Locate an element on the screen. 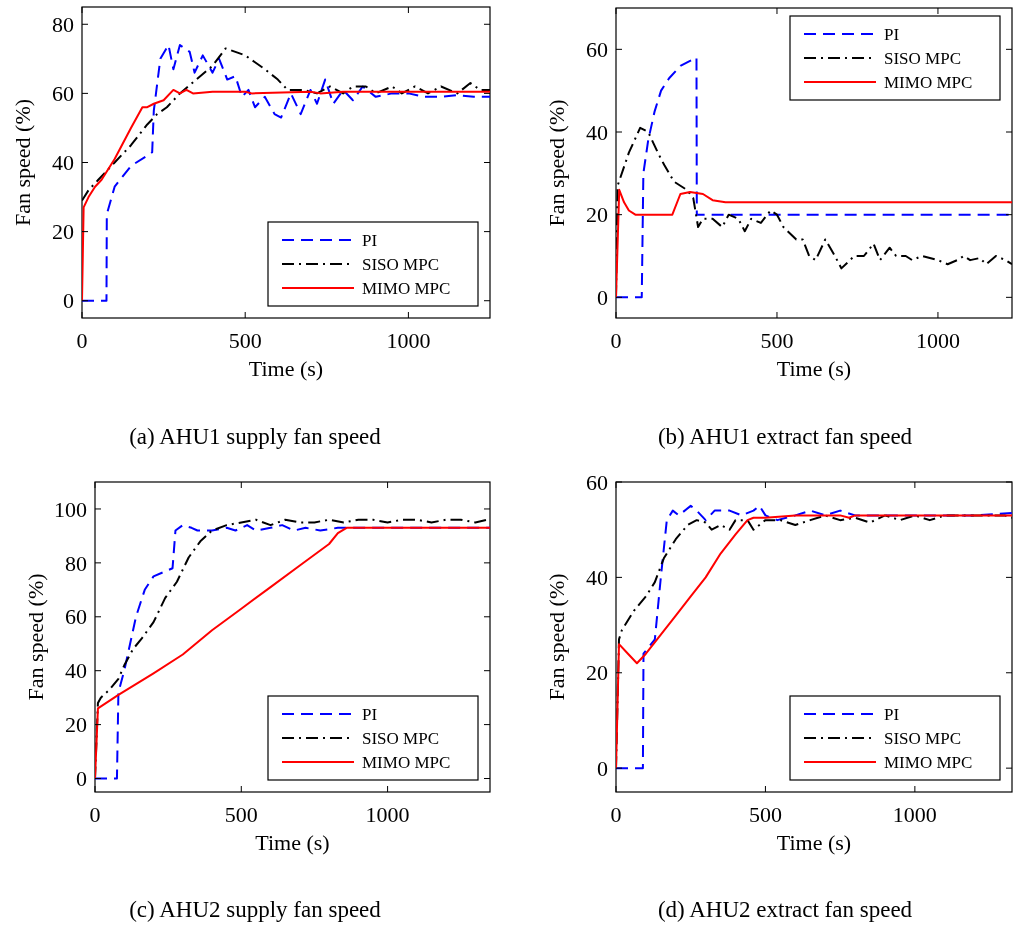 This screenshot has width=1017, height=926. y-tick-label: 100 is located at coordinates (70, 509).